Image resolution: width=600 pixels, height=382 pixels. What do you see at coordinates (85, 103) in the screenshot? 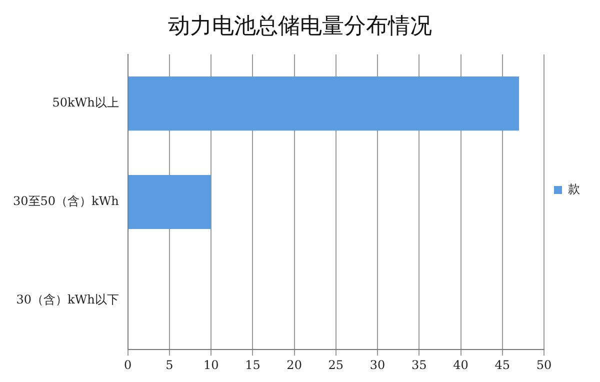
I see `y-tick-label: 50kWh以上` at bounding box center [85, 103].